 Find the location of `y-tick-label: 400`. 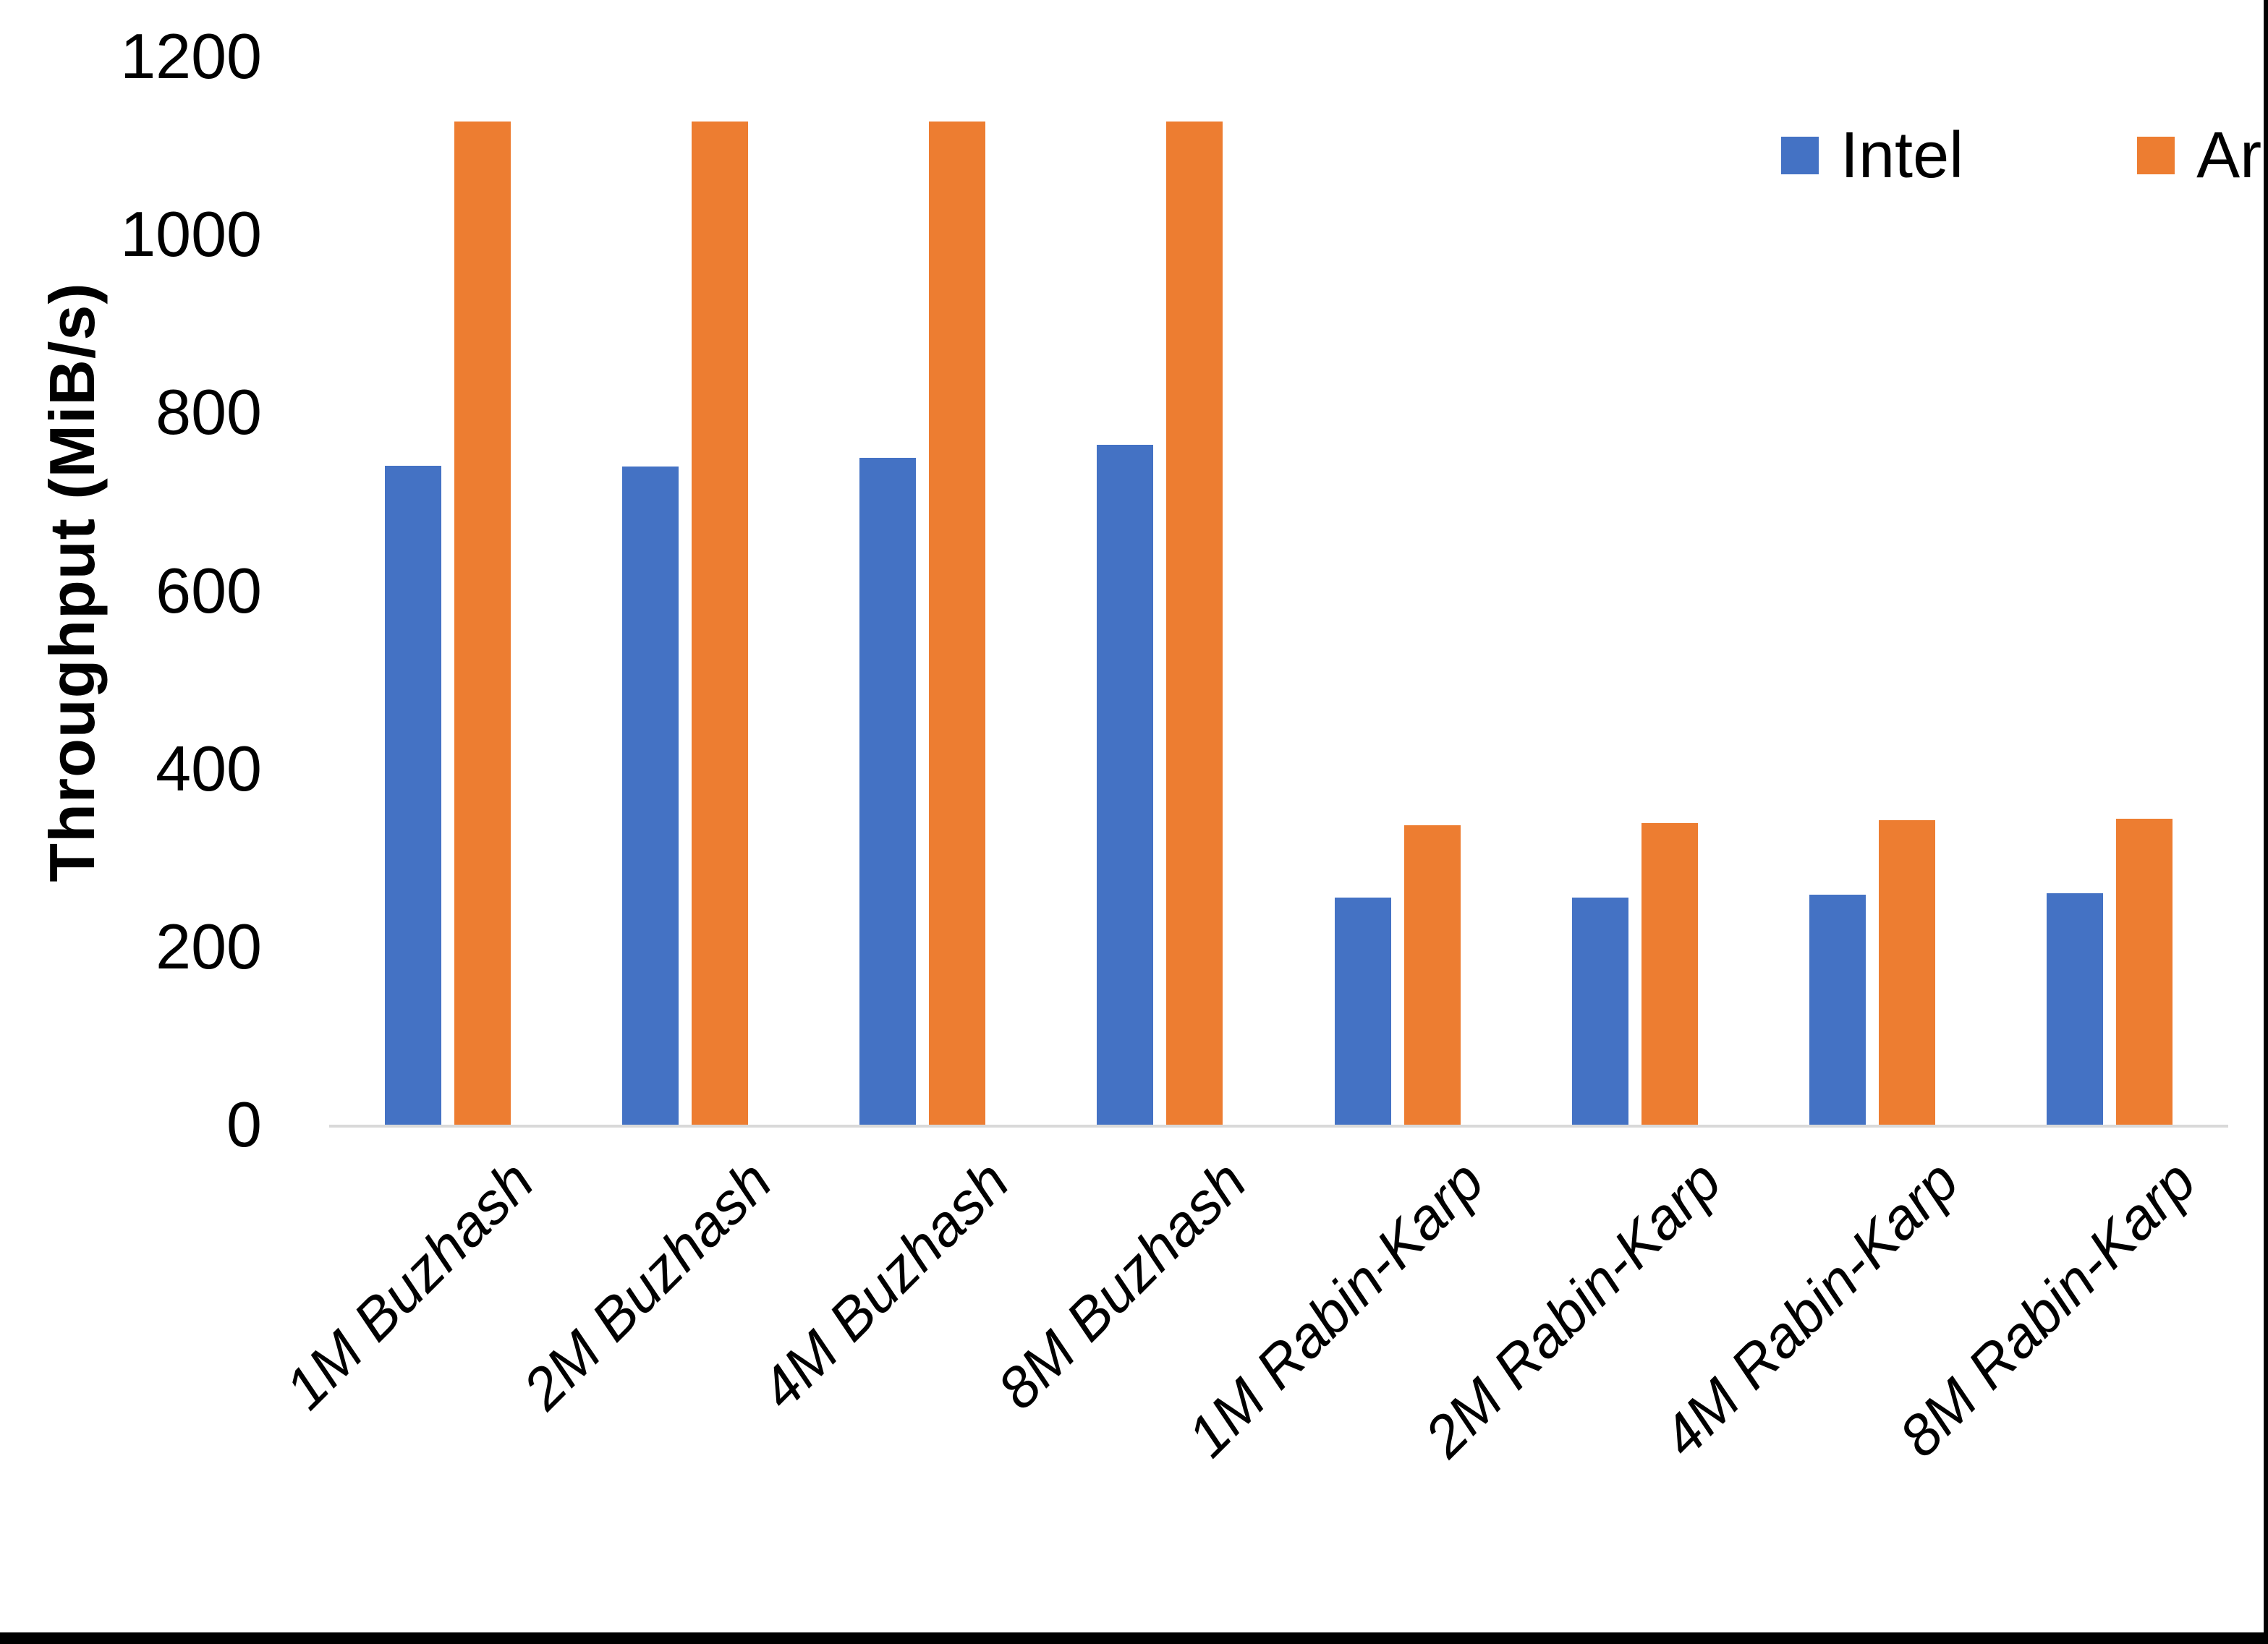

y-tick-label: 400 is located at coordinates (209, 768).